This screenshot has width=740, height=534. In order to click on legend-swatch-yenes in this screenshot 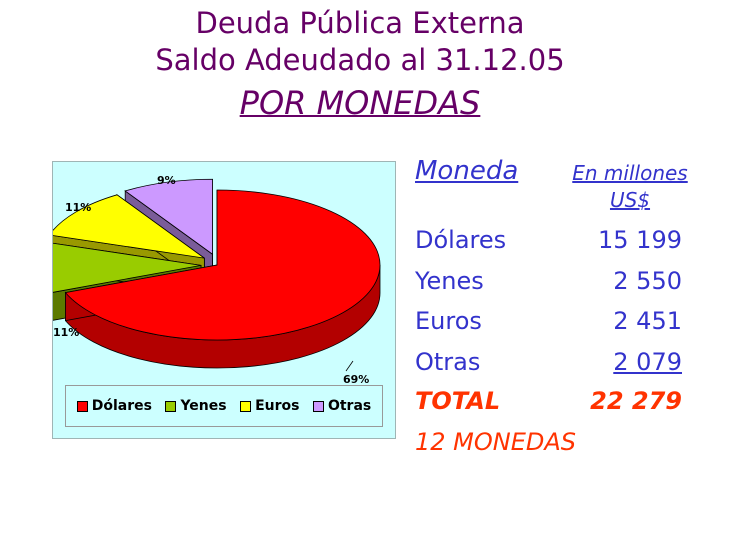, I will do `click(171, 406)`.